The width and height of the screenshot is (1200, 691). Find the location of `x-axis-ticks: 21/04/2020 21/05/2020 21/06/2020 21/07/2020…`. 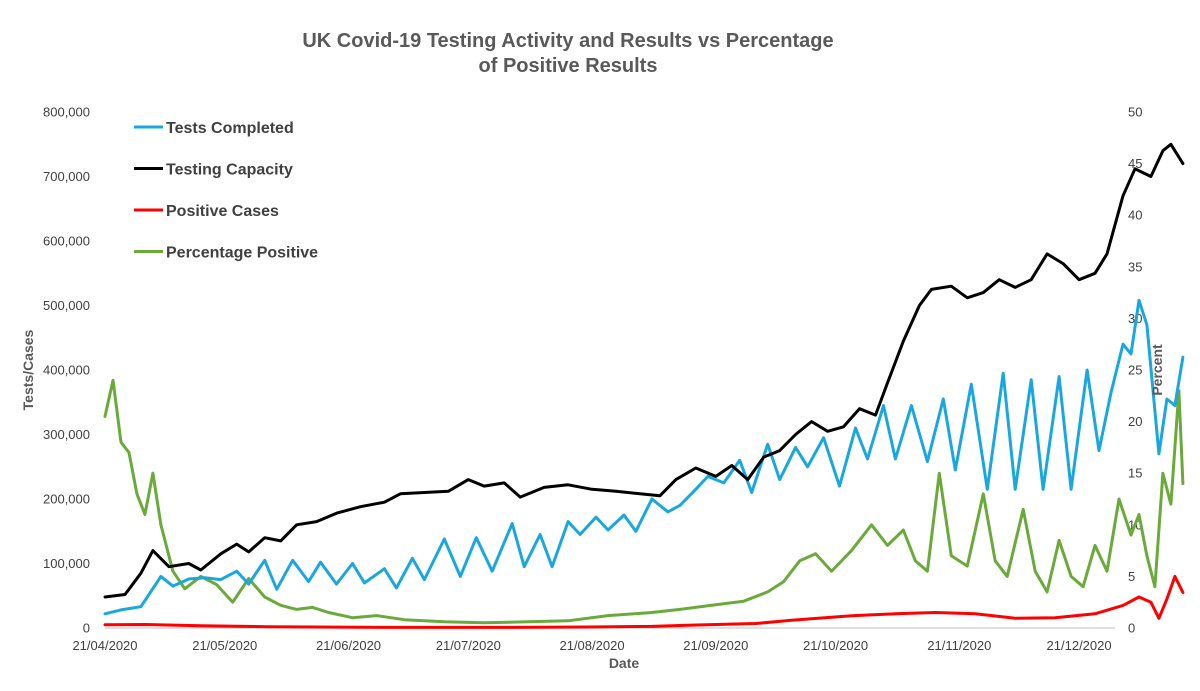

x-axis-ticks: 21/04/2020 21/05/2020 21/06/2020 21/07/2020… is located at coordinates (591, 645).